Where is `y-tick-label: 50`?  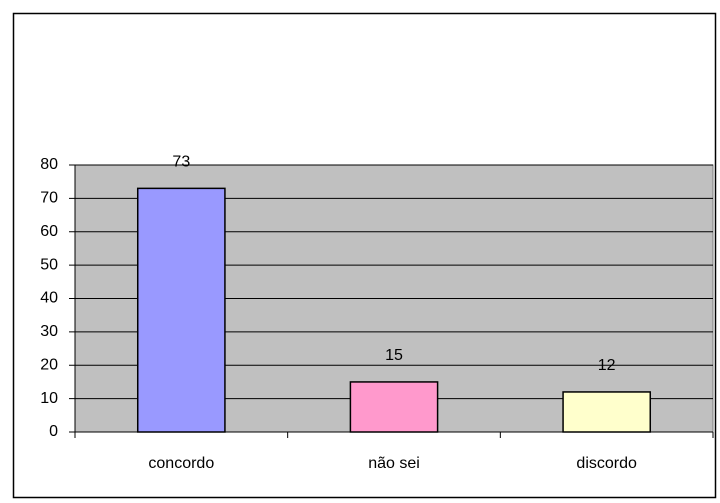 y-tick-label: 50 is located at coordinates (49, 264).